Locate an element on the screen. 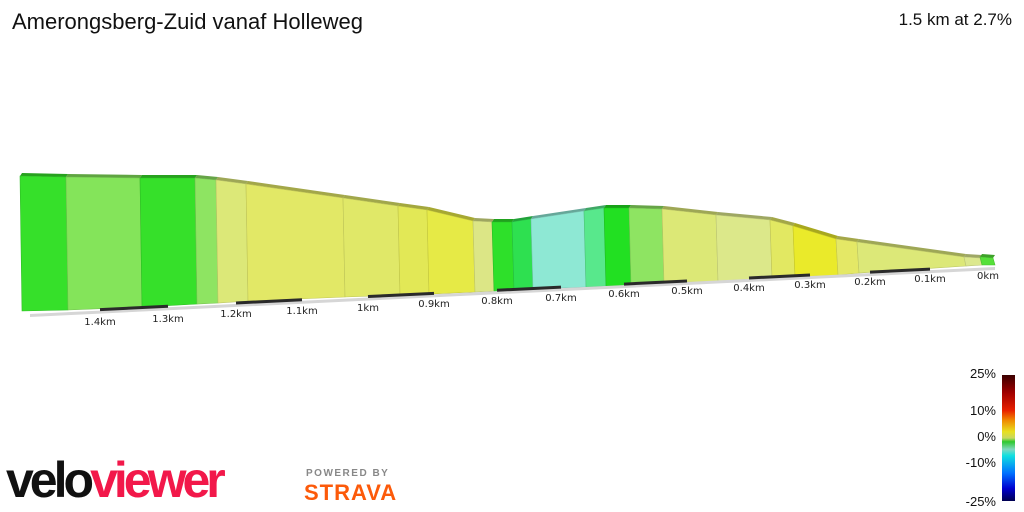 The height and width of the screenshot is (512, 1024). logo-velo: velo is located at coordinates (50, 480).